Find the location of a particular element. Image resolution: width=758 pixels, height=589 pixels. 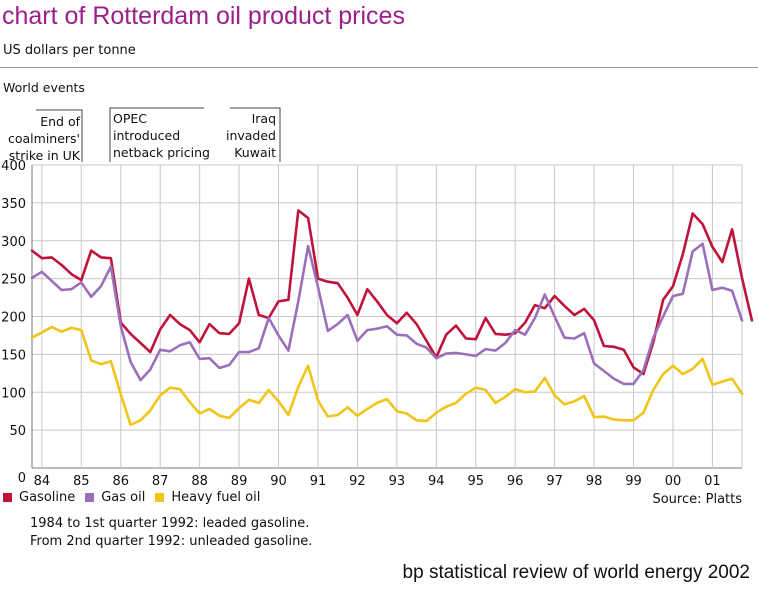

source-note: Source: Platts is located at coordinates (697, 499).